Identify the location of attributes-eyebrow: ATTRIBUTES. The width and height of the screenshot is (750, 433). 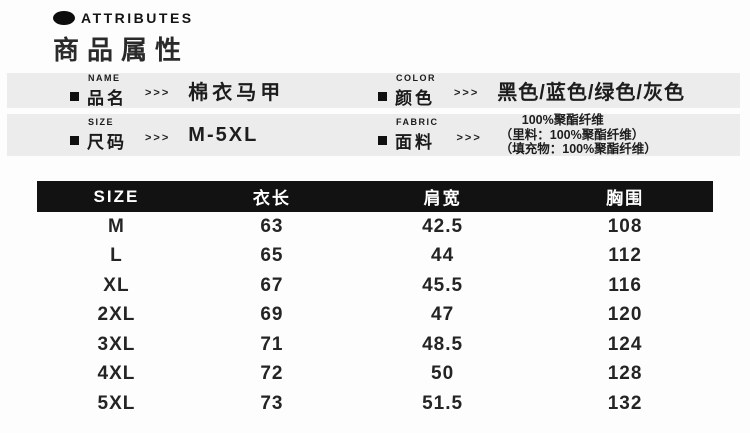
(123, 18).